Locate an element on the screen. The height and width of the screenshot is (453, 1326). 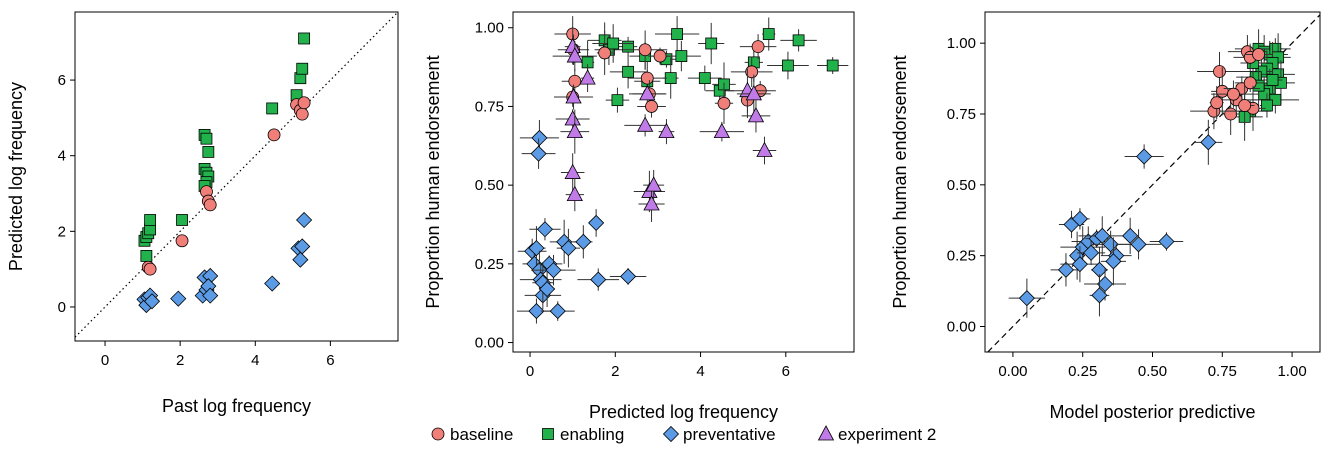
y-tick-label: 4 is located at coordinates (62, 156).